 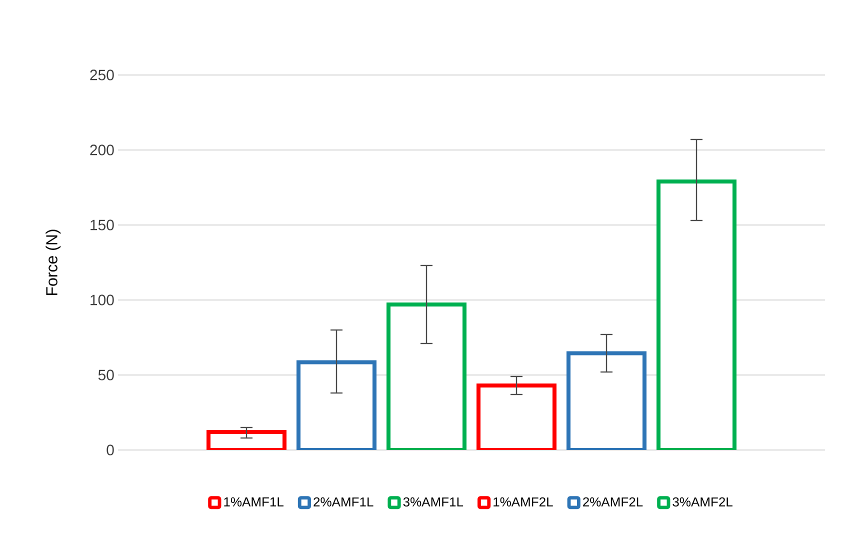 I want to click on legend-label: 1%AMF2L, so click(x=523, y=501).